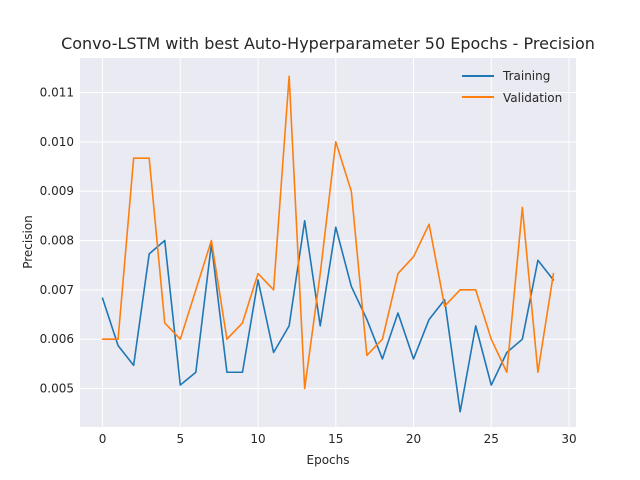  I want to click on x-tick-label: 15, so click(335, 439).